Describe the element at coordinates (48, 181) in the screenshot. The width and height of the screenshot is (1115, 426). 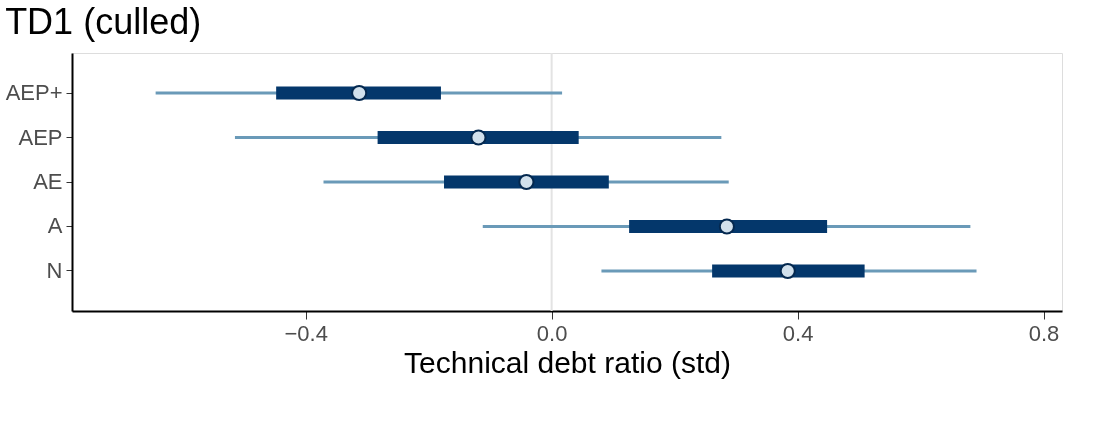
I see `y-tick-label: AE` at that location.